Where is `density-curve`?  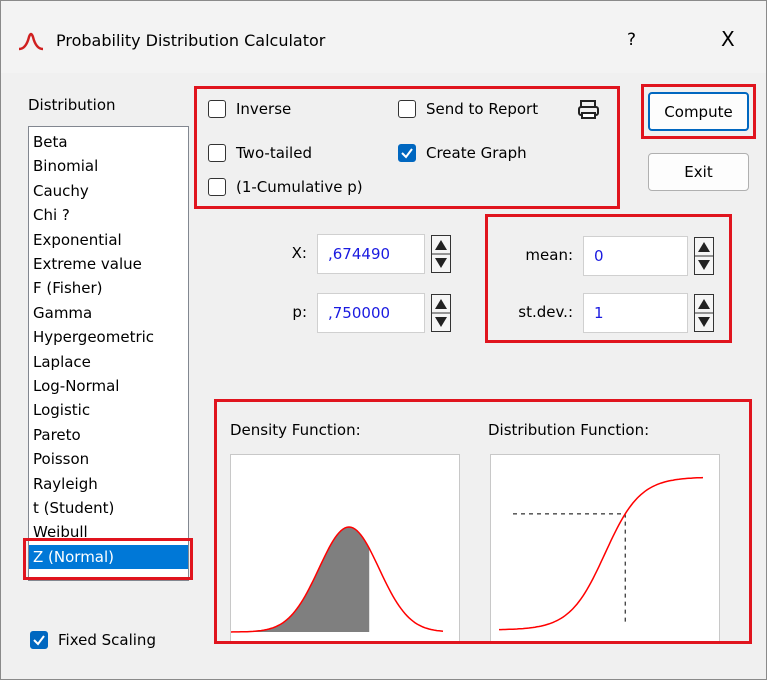
density-curve is located at coordinates (337, 579).